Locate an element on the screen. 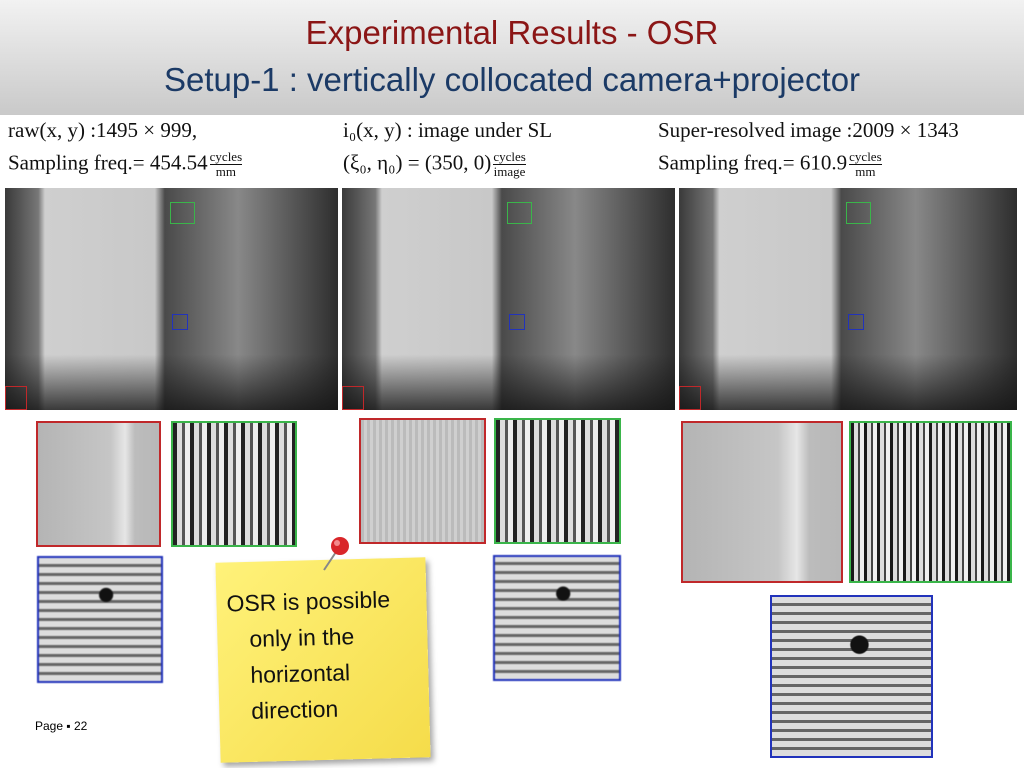 This screenshot has height=768, width=1024. title-band is located at coordinates (512, 57).